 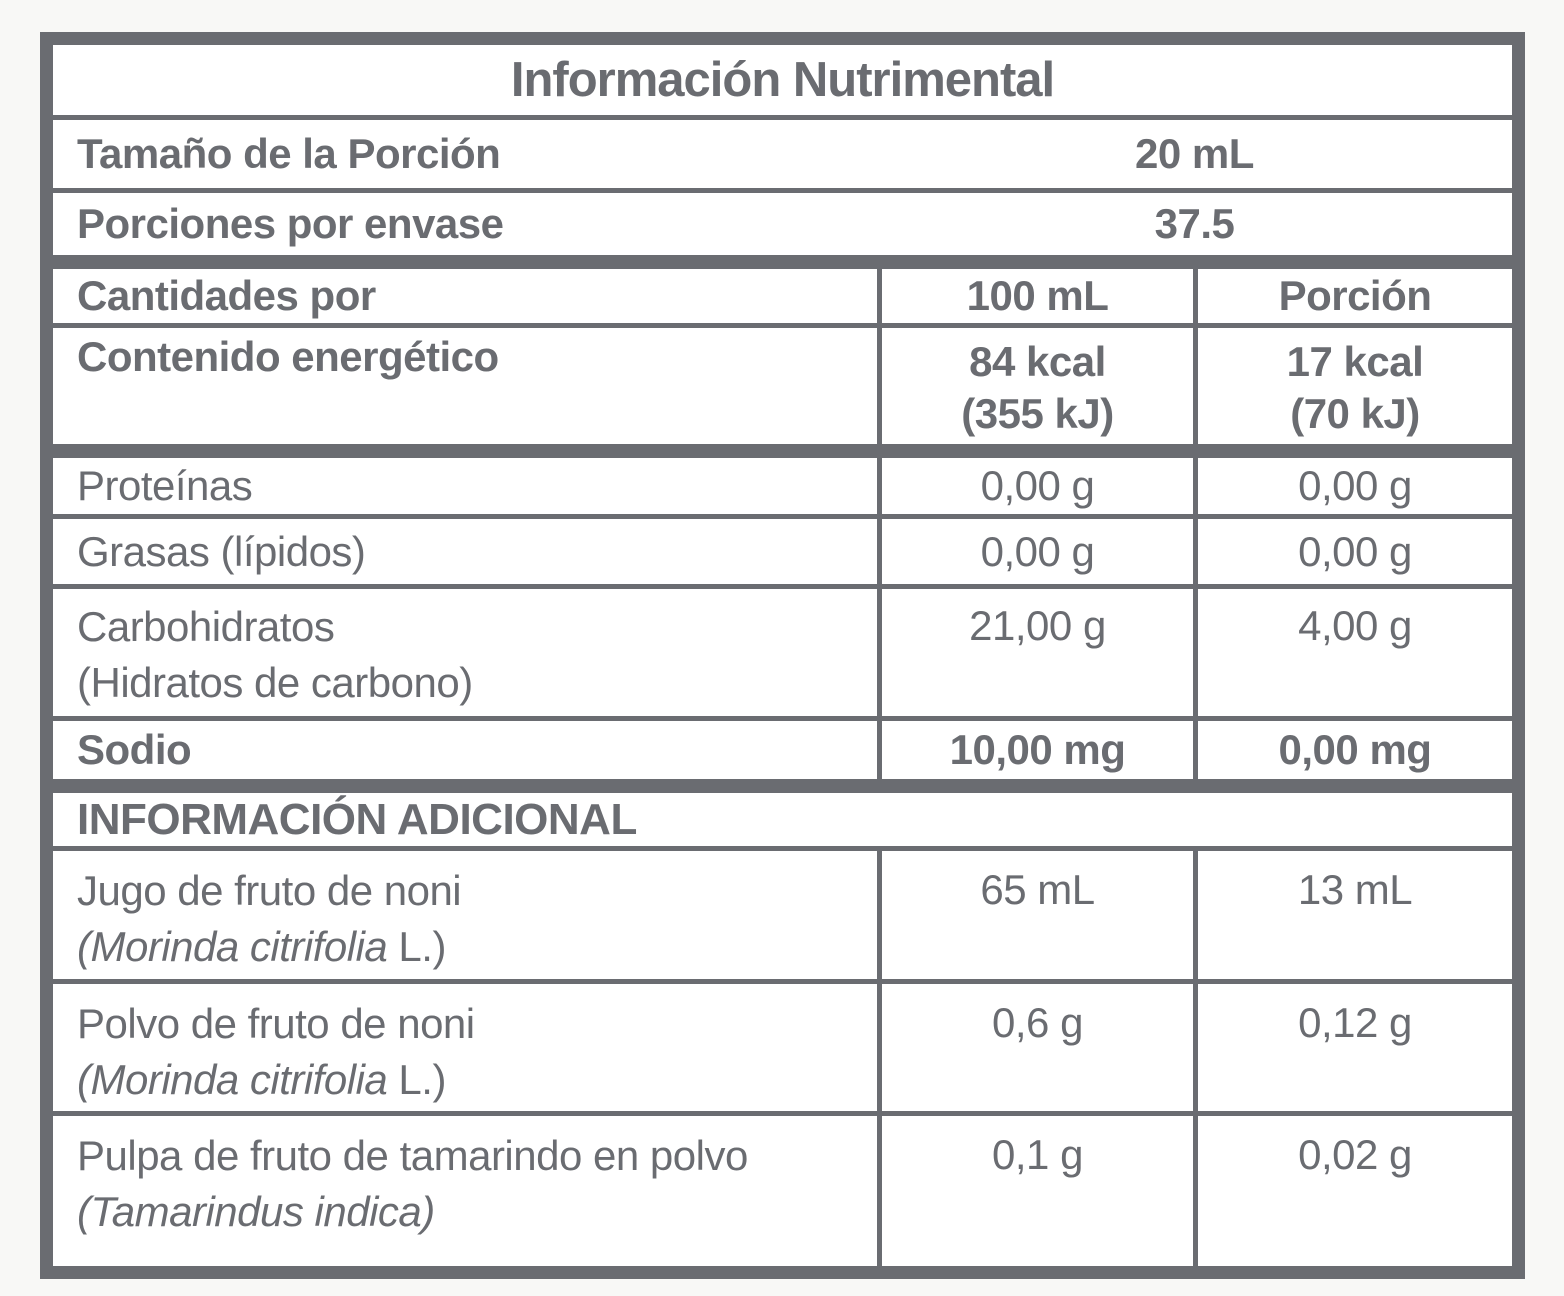 I want to click on energy-per-portion-kj: (70 kJ), so click(x=1355, y=413).